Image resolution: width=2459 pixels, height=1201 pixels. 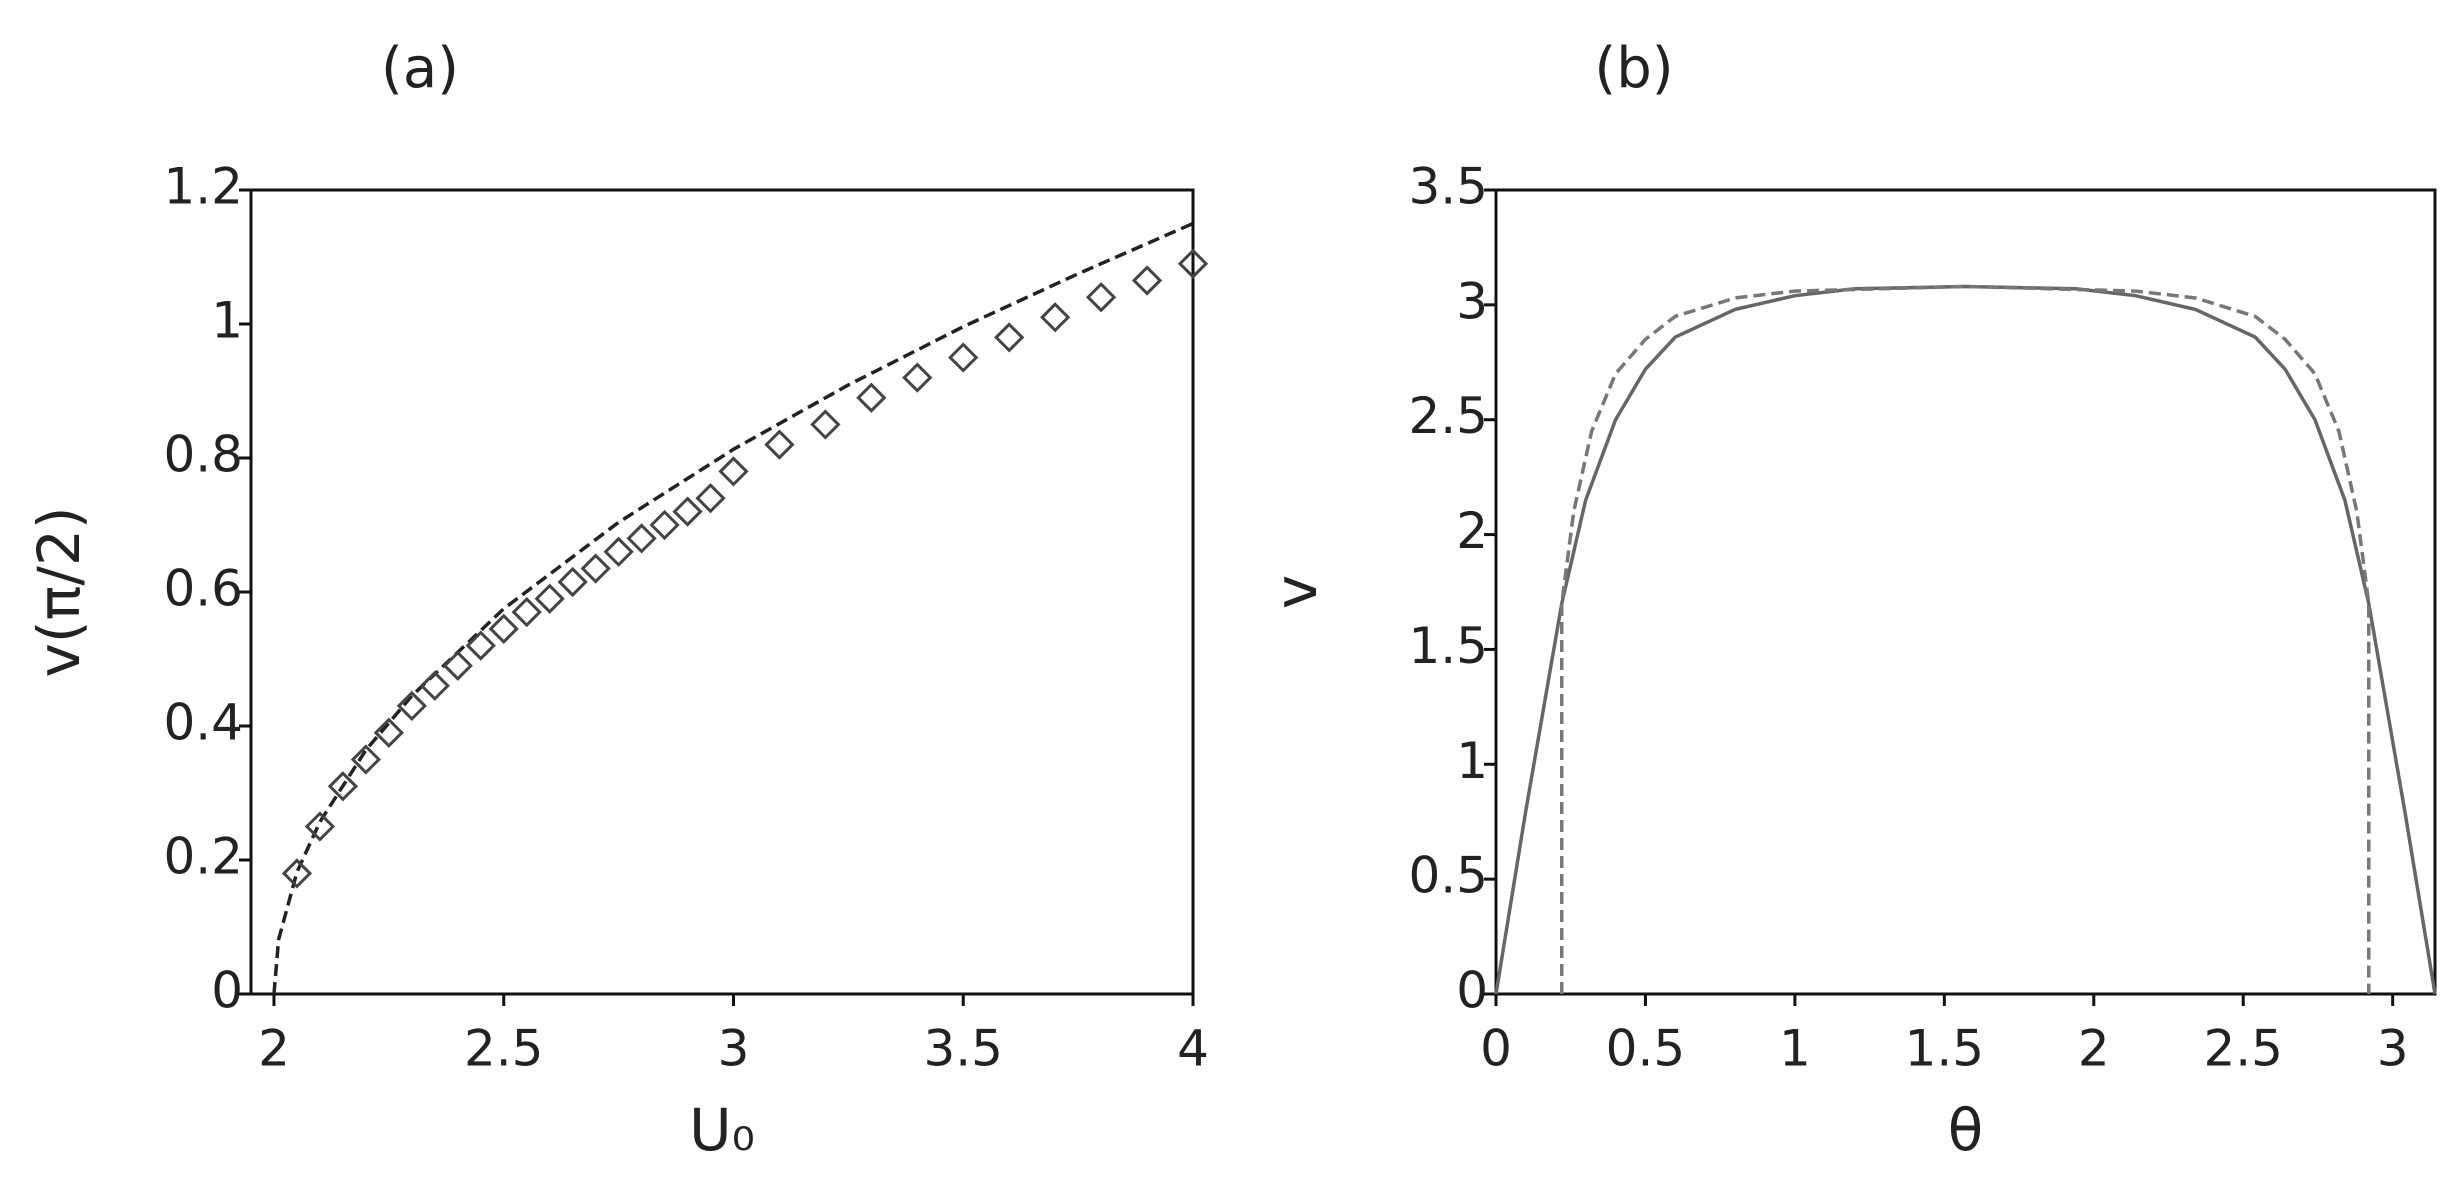 I want to click on y-tick-label: 0.2, so click(x=203, y=857).